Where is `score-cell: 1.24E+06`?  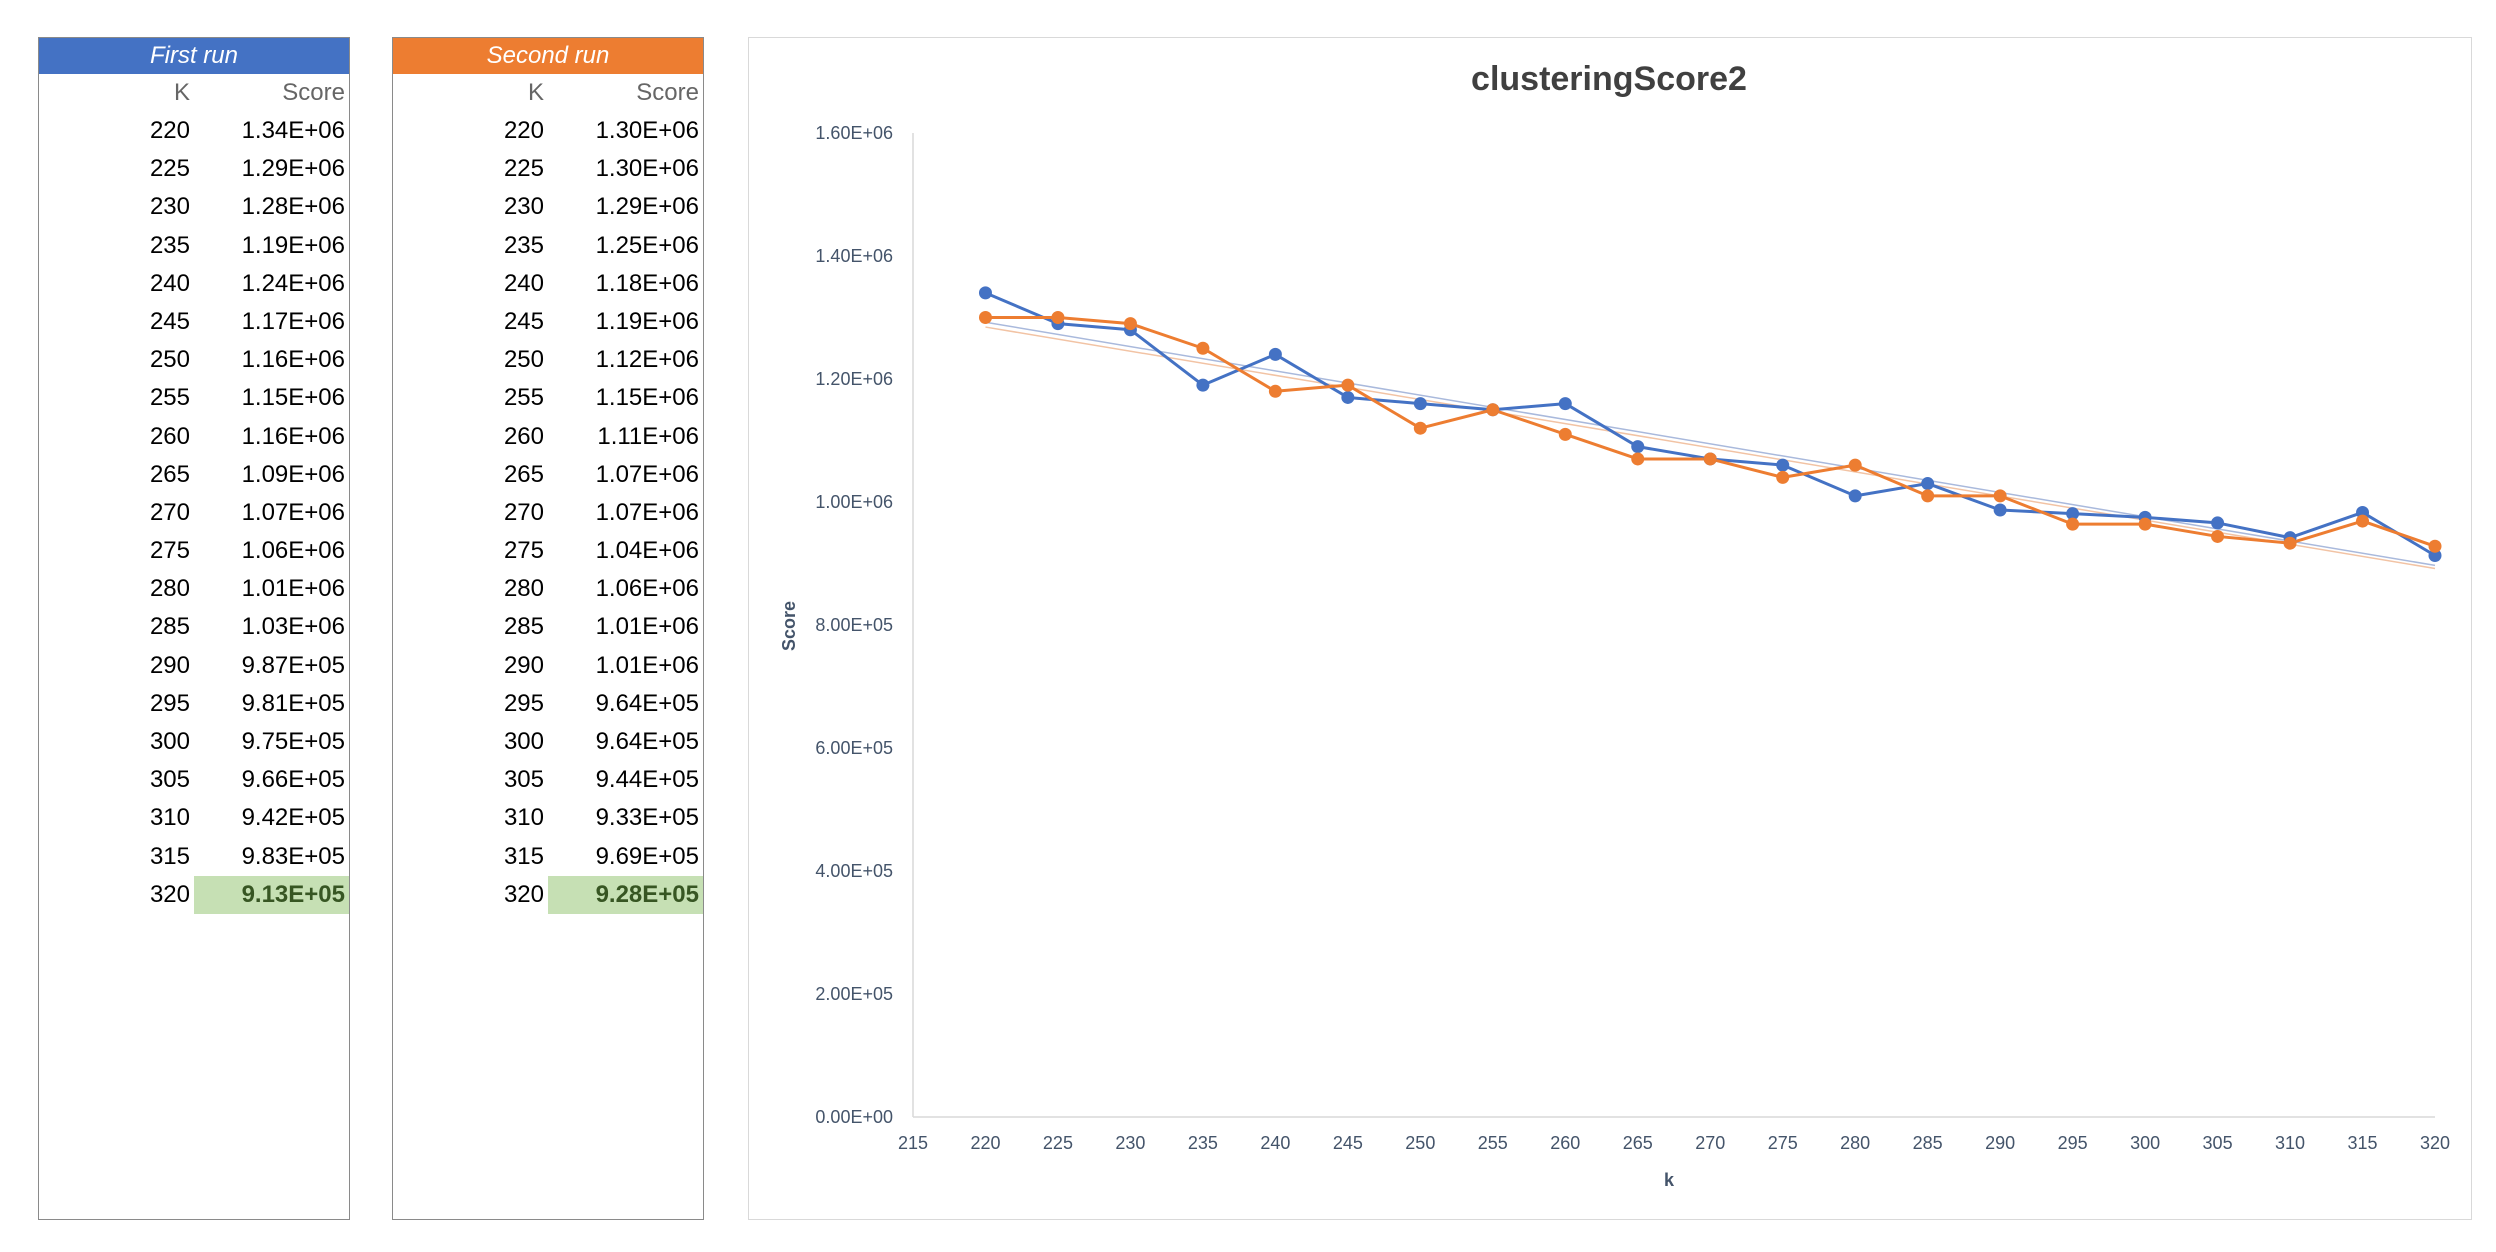
score-cell: 1.24E+06 is located at coordinates (293, 283).